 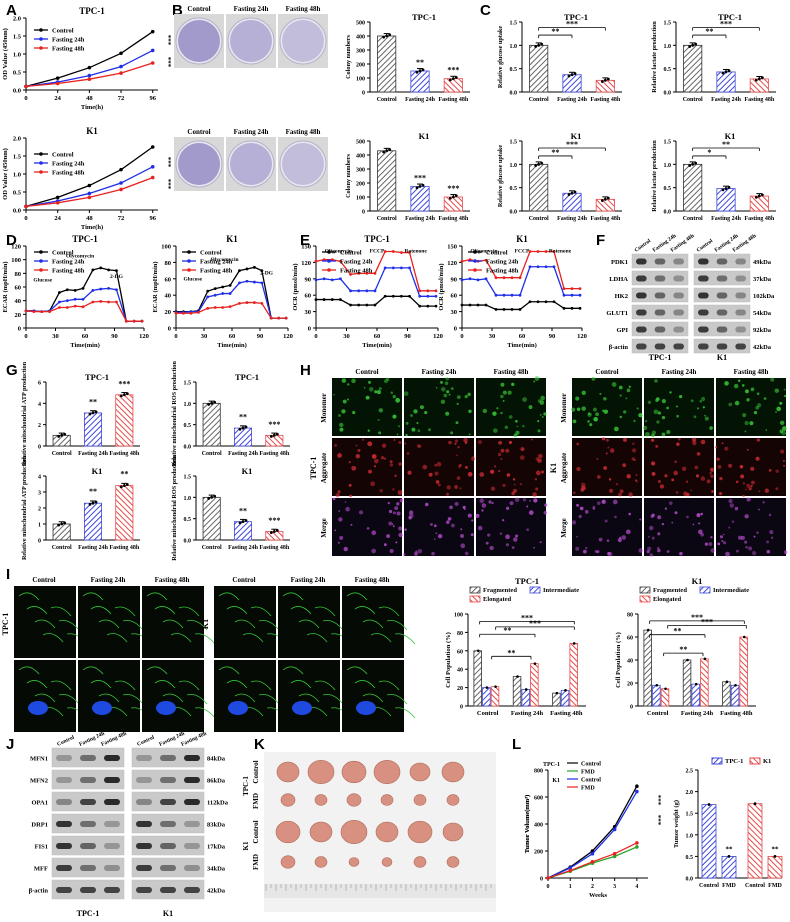 I want to click on lane-label: Fasting 48h, so click(x=113, y=739).